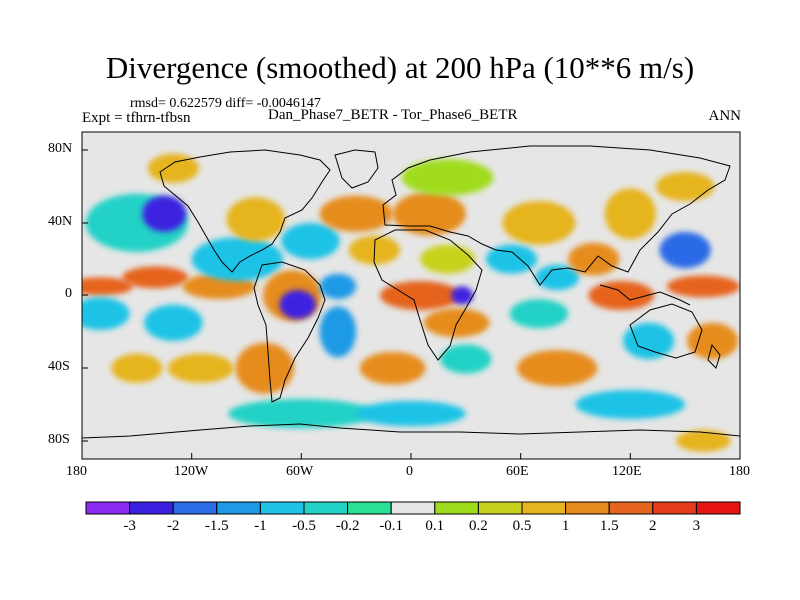 This screenshot has height=600, width=800. What do you see at coordinates (129, 526) in the screenshot?
I see `colorbar-label-0: -3` at bounding box center [129, 526].